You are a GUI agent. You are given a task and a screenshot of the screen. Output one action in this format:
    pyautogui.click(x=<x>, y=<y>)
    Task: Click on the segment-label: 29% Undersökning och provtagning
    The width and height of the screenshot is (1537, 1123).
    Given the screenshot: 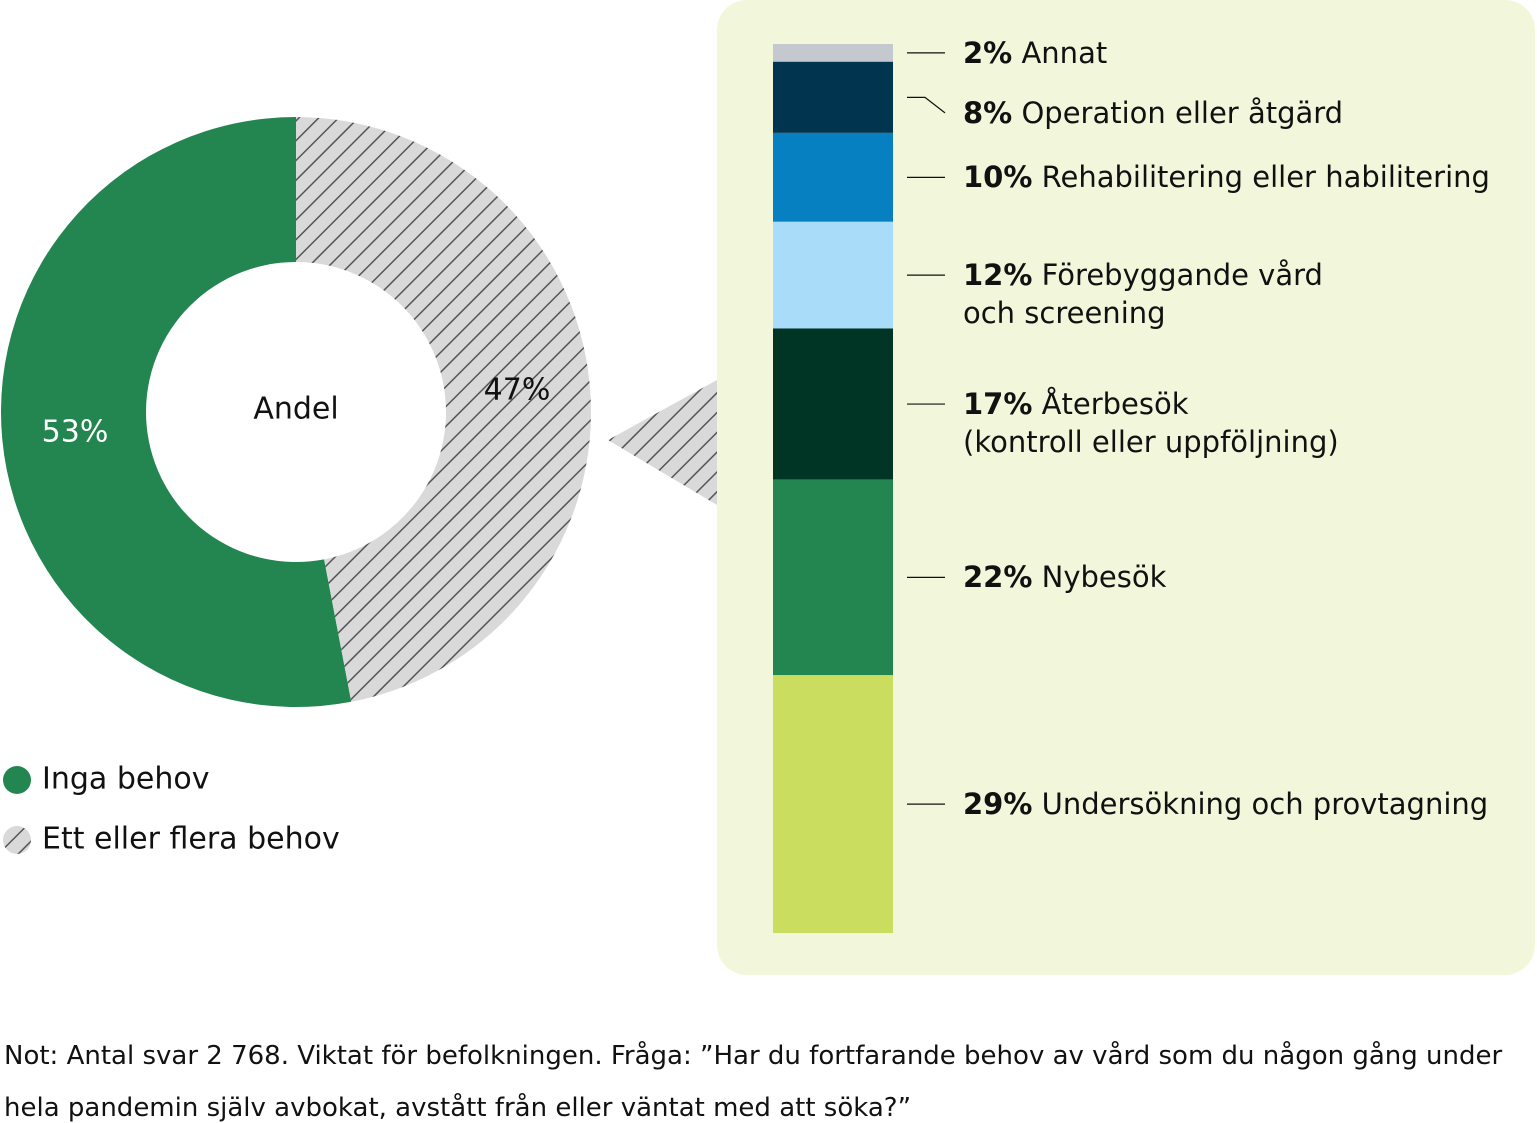 What is the action you would take?
    pyautogui.click(x=1225, y=804)
    